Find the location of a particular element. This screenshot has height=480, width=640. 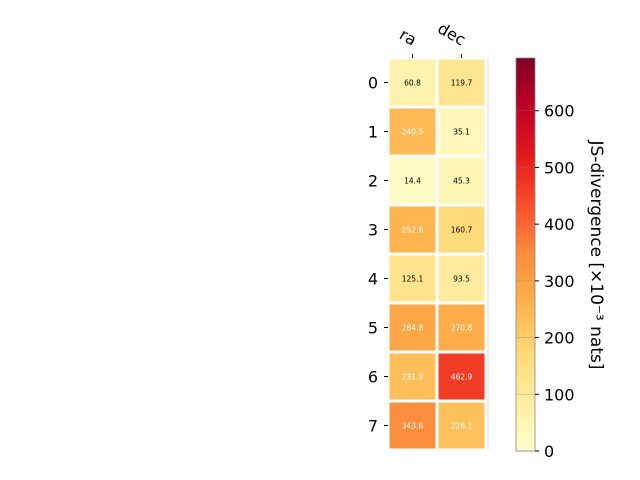

colorbar-tick-label-0: 0 is located at coordinates (549, 451).